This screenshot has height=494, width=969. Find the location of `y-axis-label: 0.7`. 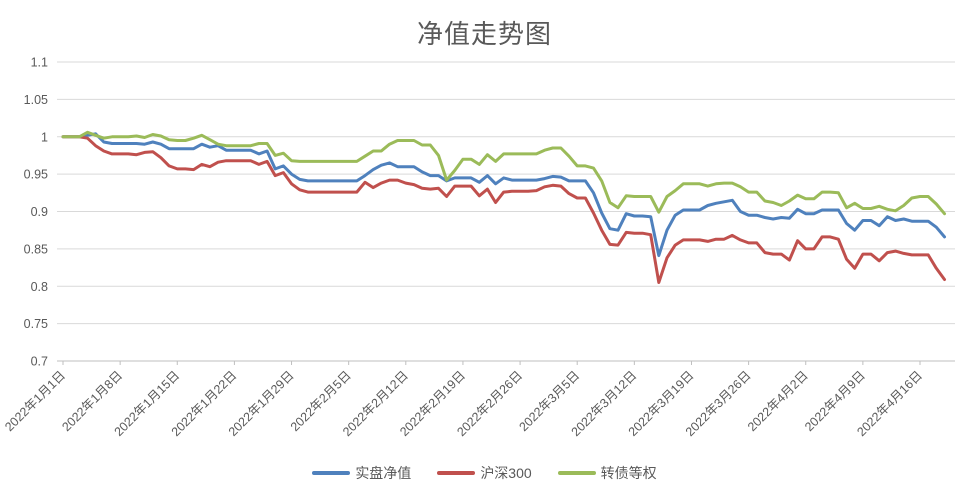

y-axis-label: 0.7 is located at coordinates (39, 362).